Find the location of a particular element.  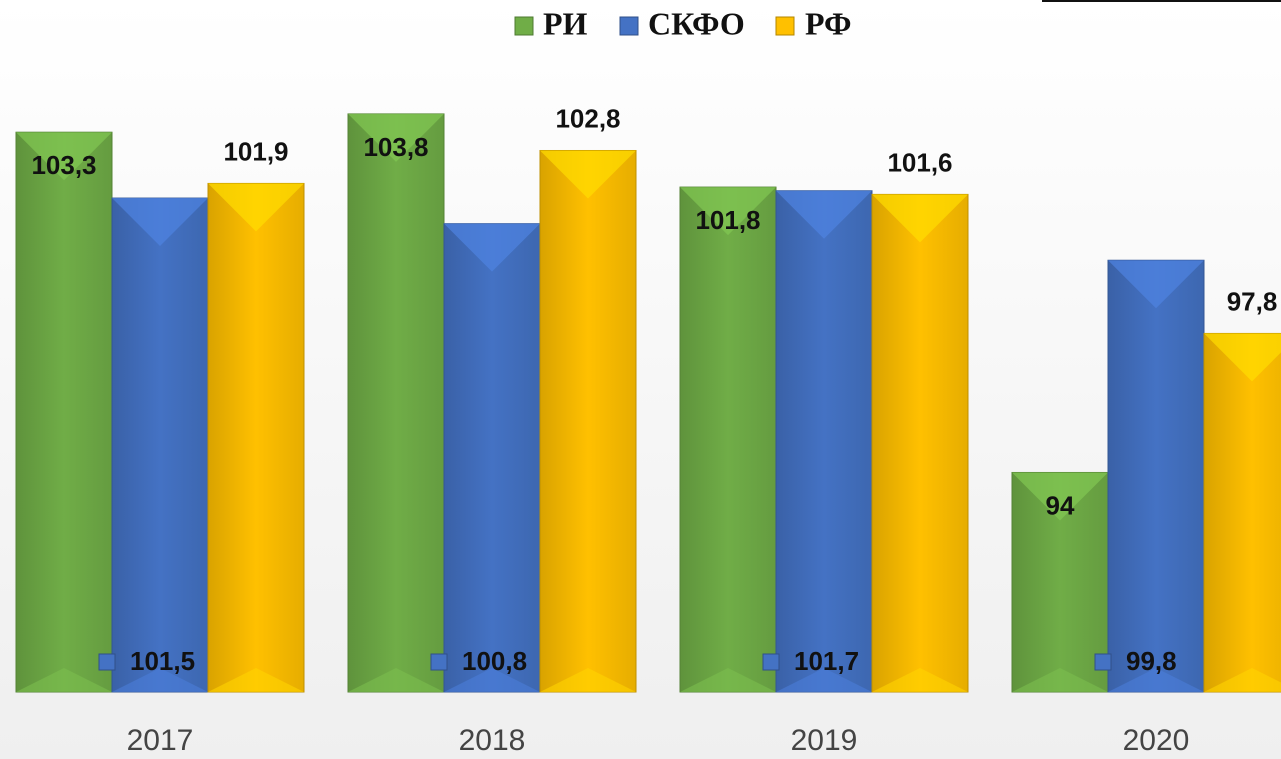

data-label: 97,8 is located at coordinates (1252, 301).